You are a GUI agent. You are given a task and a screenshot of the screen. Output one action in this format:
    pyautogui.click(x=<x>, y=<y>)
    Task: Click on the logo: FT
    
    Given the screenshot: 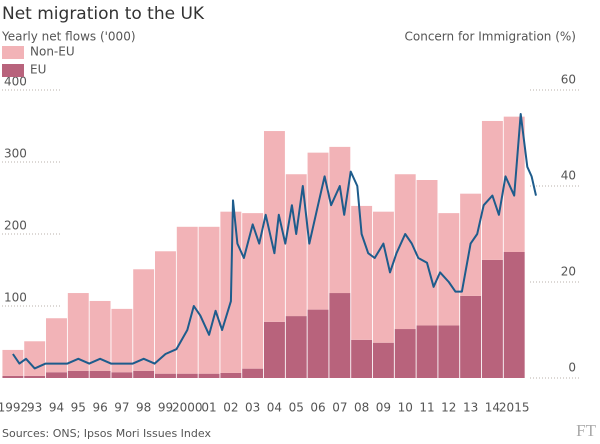 What is the action you would take?
    pyautogui.click(x=586, y=430)
    